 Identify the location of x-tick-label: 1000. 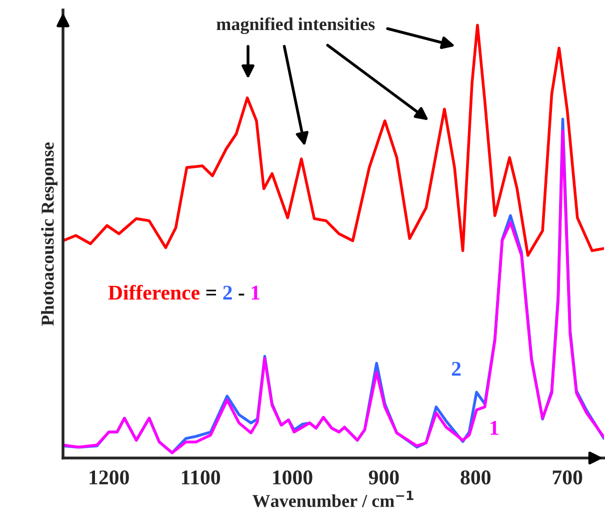
(292, 477).